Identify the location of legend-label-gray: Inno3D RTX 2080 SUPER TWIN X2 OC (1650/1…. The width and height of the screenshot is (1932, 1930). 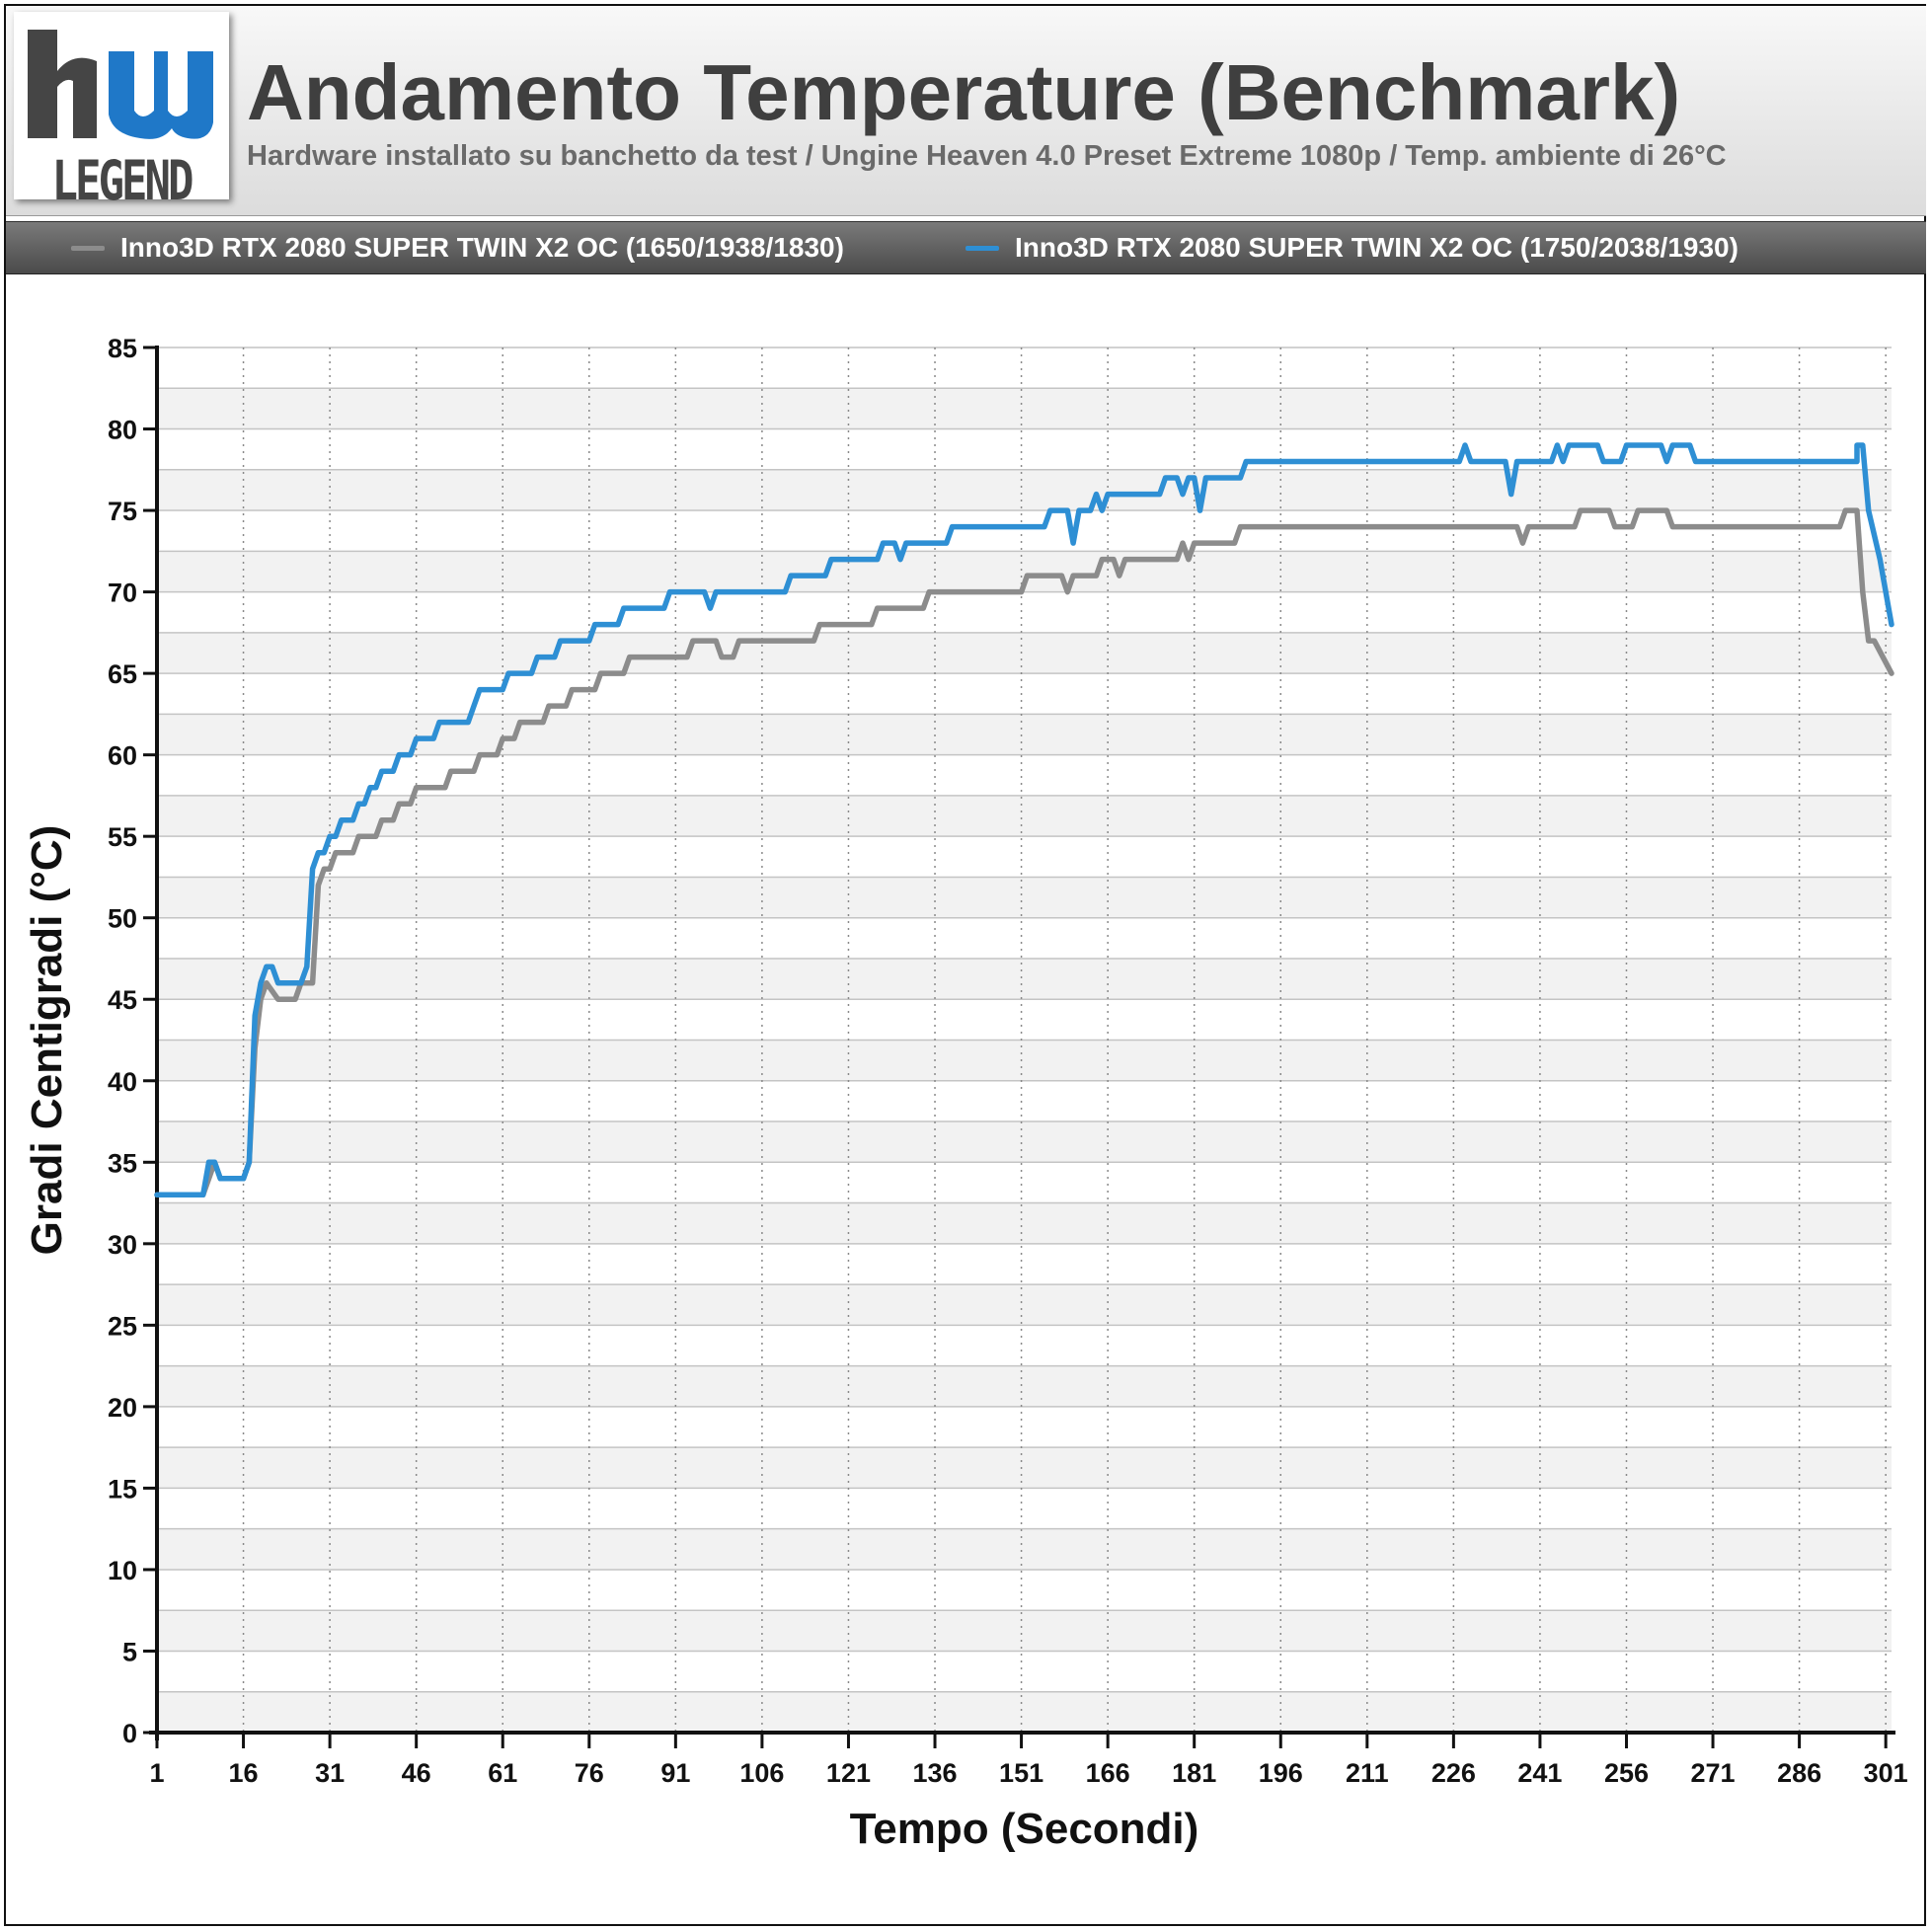
(482, 247).